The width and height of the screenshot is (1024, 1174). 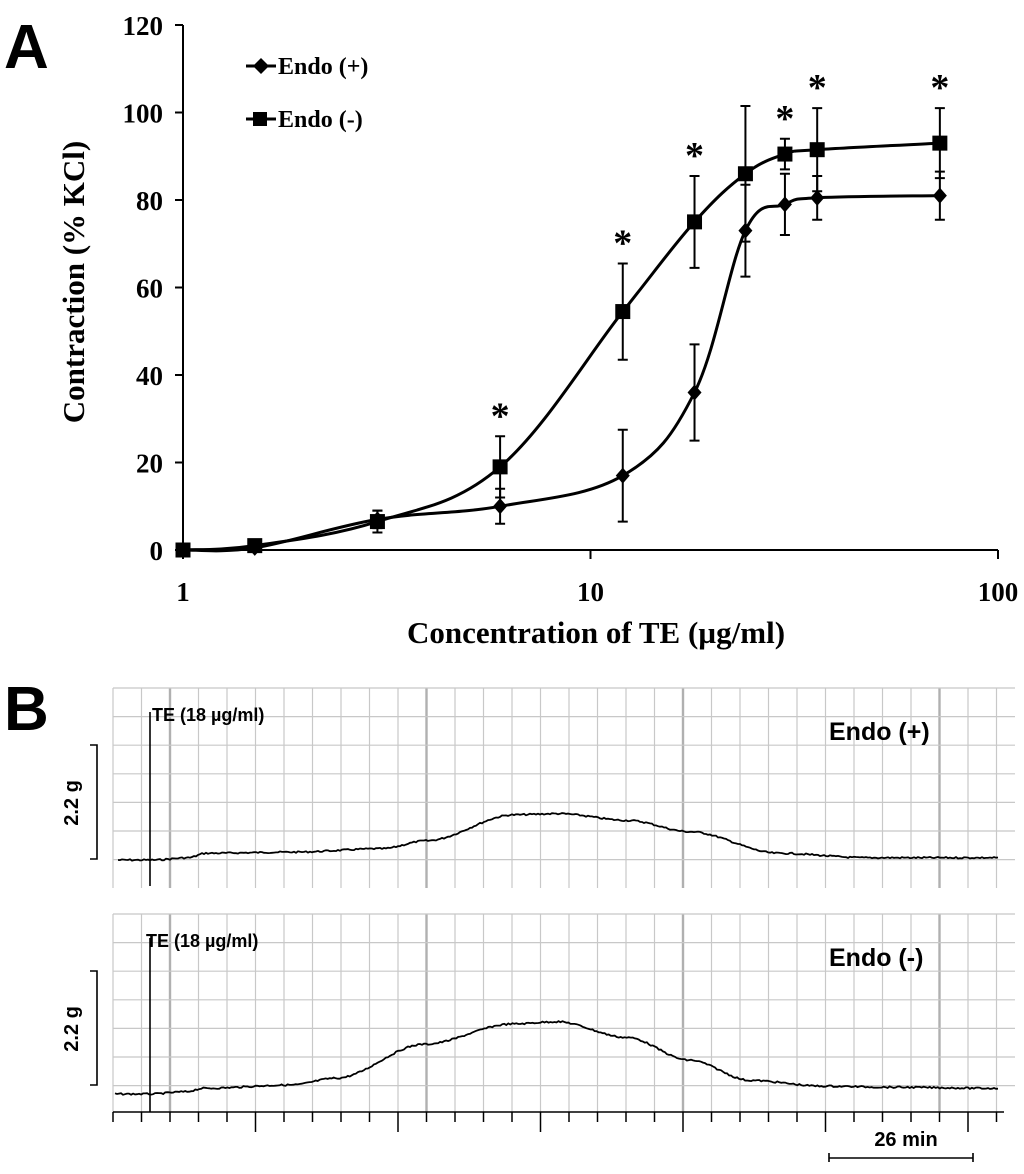 What do you see at coordinates (26, 47) in the screenshot?
I see `panel-a-letter: A` at bounding box center [26, 47].